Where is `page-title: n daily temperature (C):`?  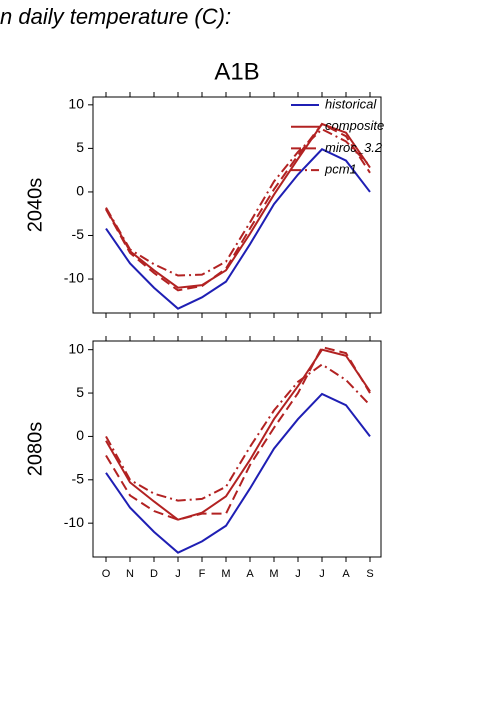
page-title: n daily temperature (C): is located at coordinates (115, 16).